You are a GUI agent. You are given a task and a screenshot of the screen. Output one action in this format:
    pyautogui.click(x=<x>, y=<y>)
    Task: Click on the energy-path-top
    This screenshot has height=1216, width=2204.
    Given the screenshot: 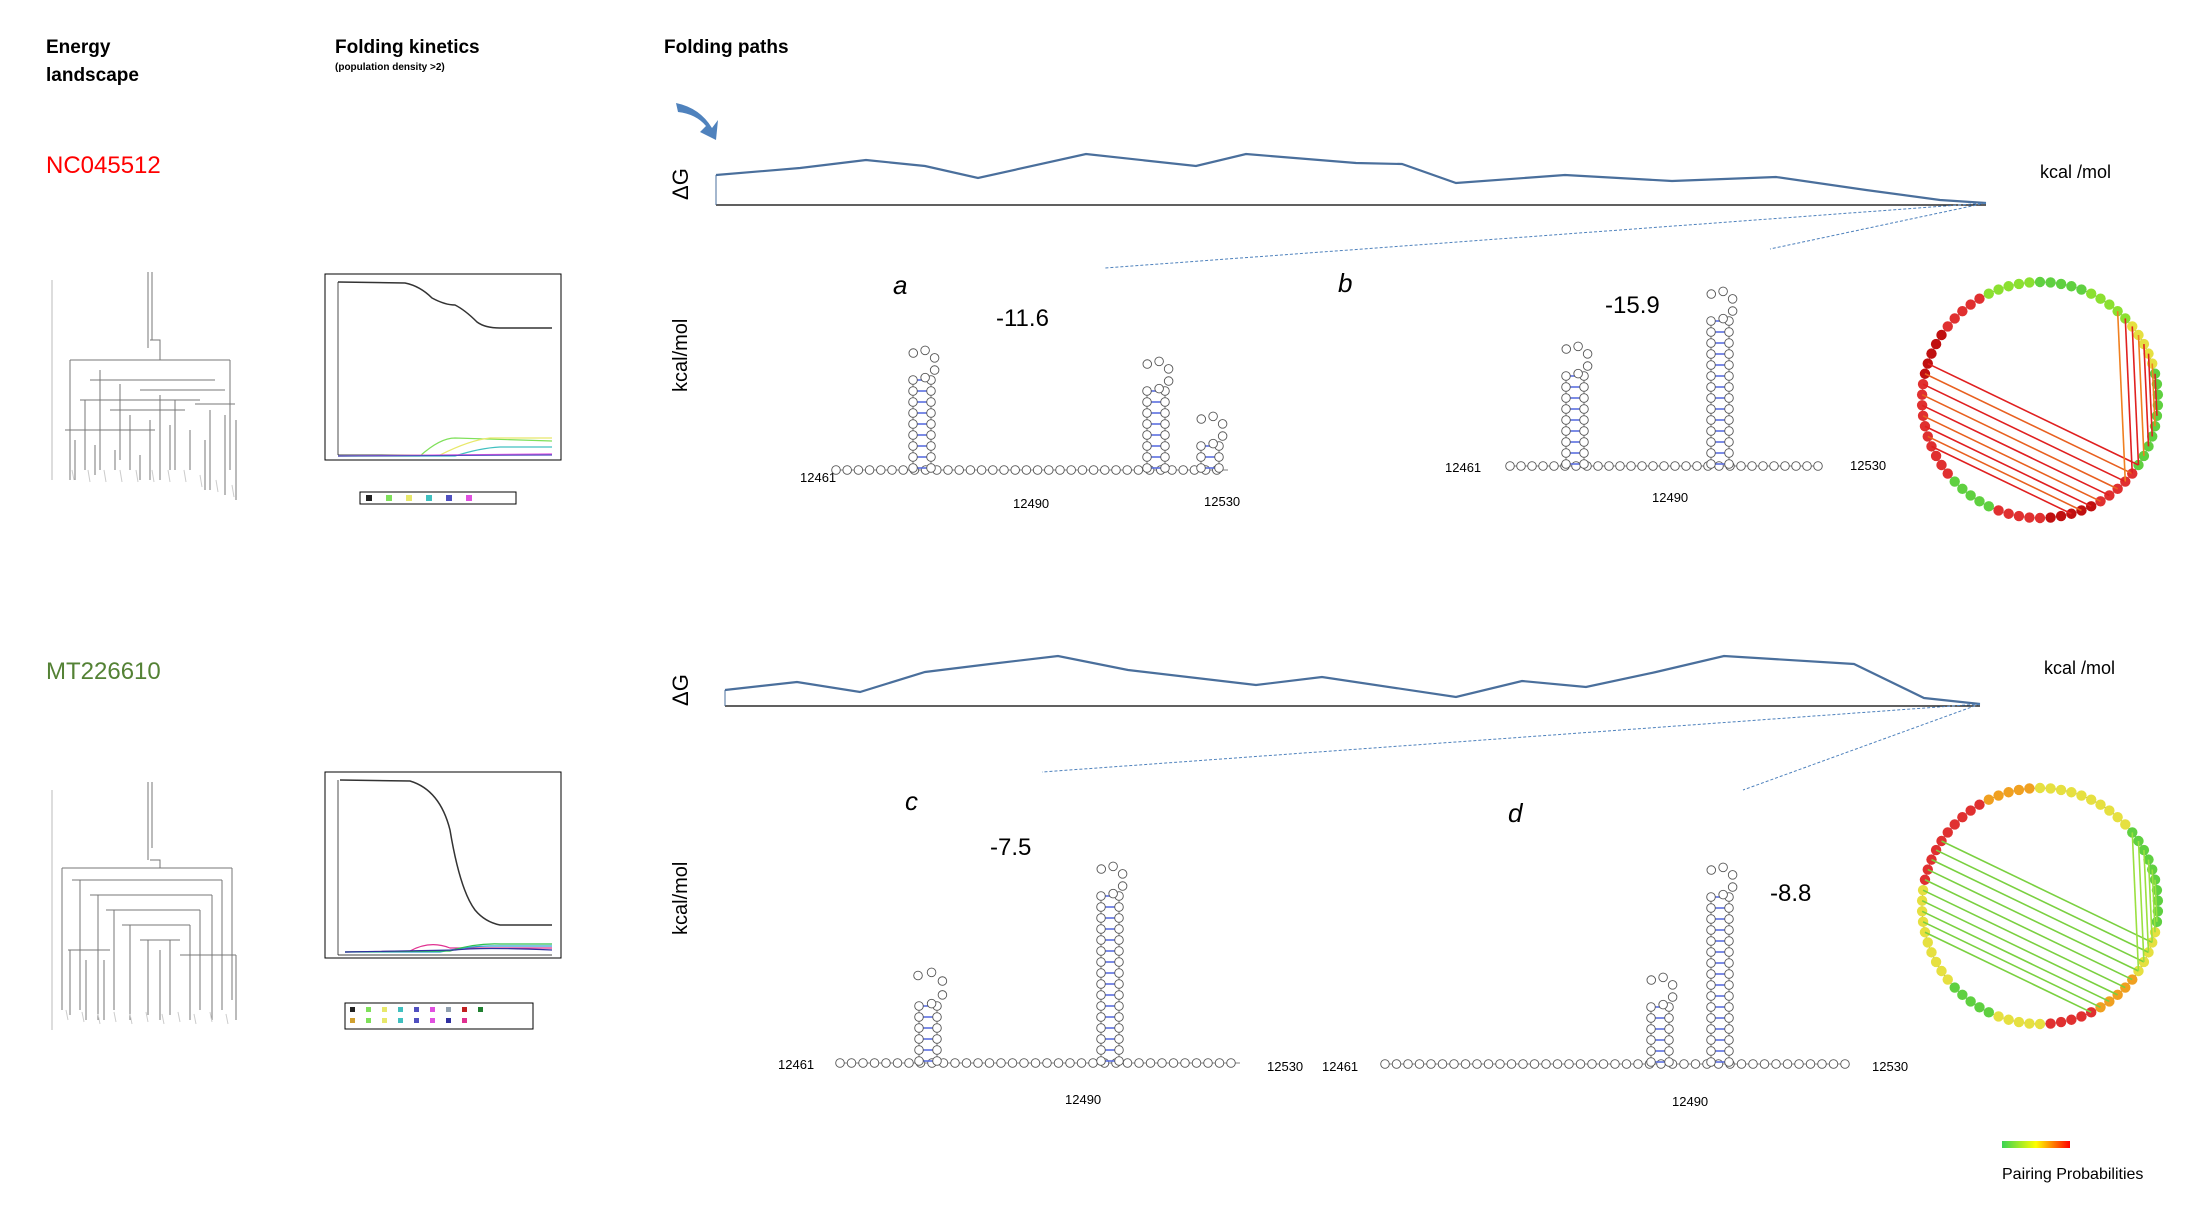 What is the action you would take?
    pyautogui.click(x=1351, y=210)
    